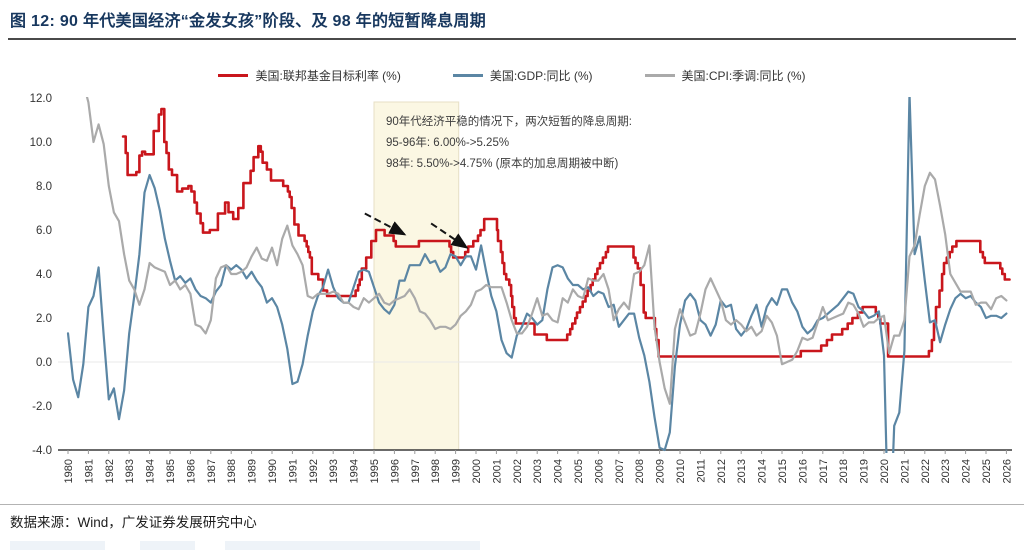 The width and height of the screenshot is (1024, 550). What do you see at coordinates (41, 143) in the screenshot?
I see `y-tick-label: 10.0` at bounding box center [41, 143].